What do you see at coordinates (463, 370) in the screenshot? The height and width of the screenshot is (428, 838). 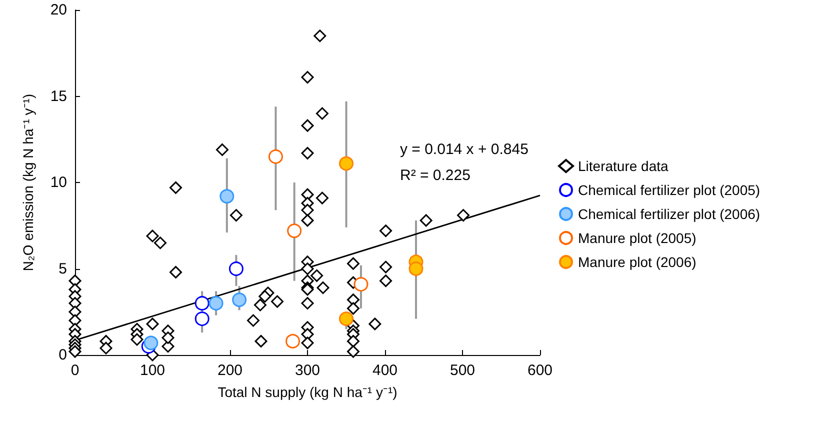 I see `x-tick-label: 500` at bounding box center [463, 370].